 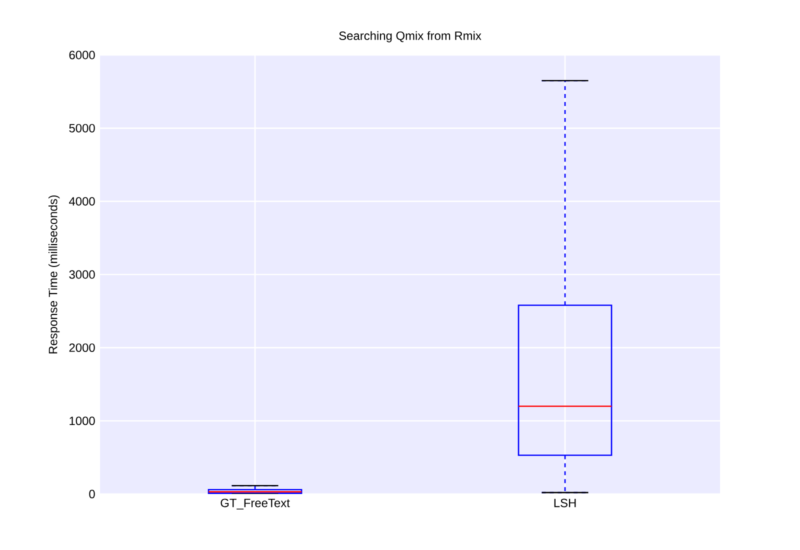 I want to click on y-tick-label: 1000, so click(x=82, y=421).